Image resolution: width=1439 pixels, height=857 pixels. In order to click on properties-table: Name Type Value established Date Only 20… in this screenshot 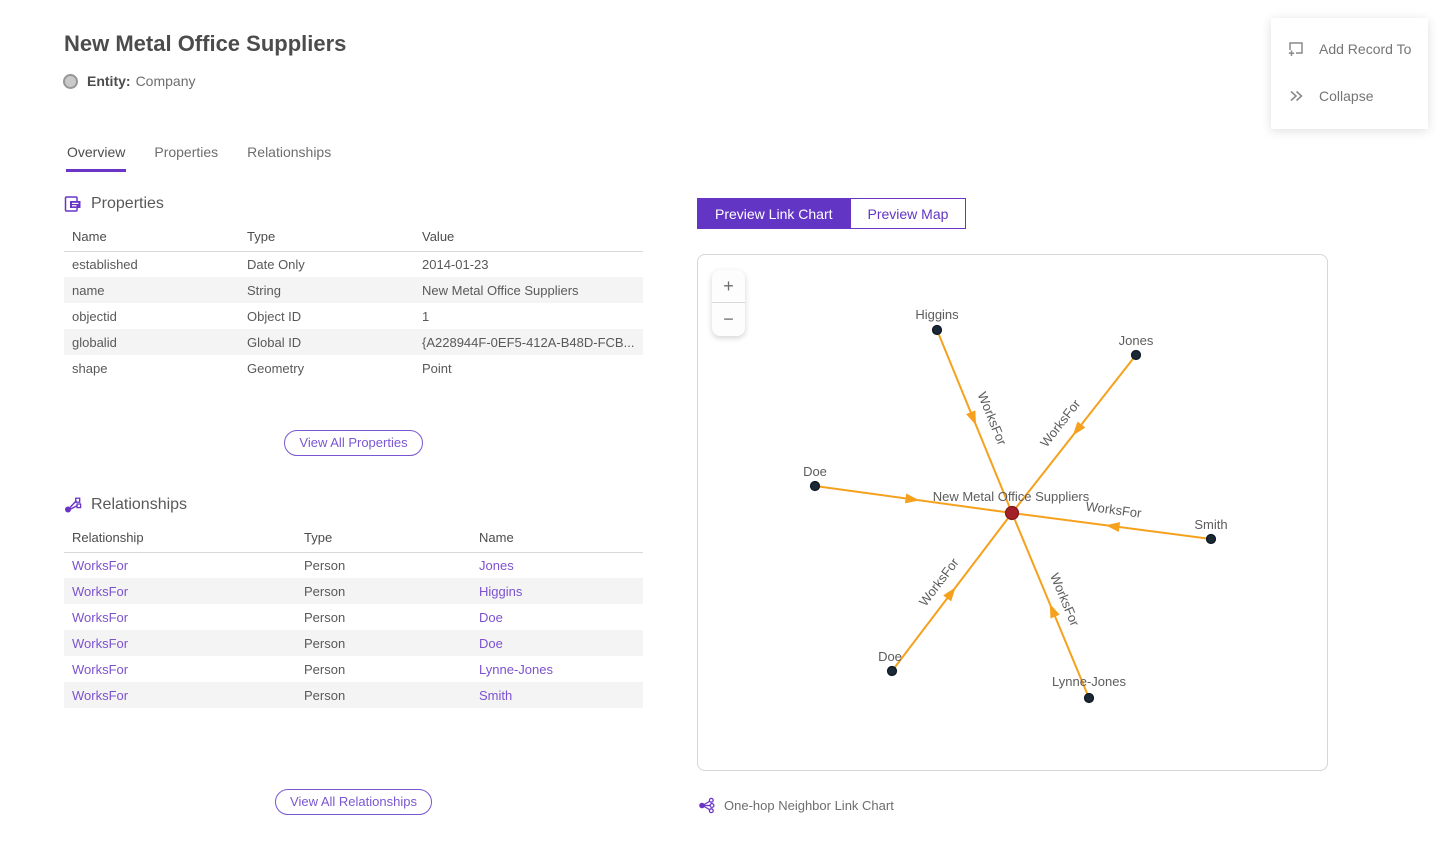, I will do `click(353, 303)`.